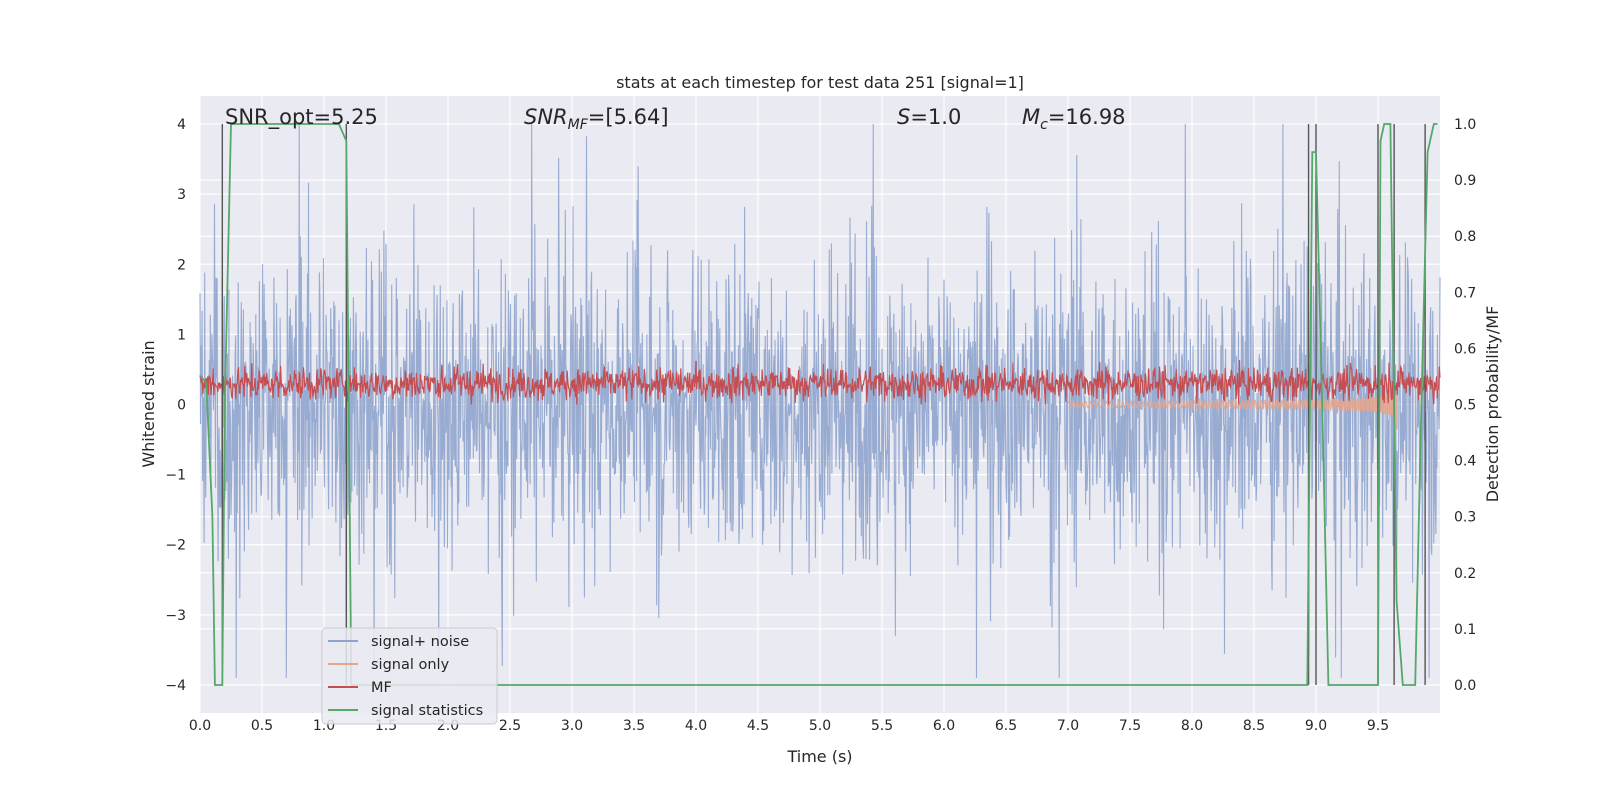  I want to click on series-mf, so click(820, 382).